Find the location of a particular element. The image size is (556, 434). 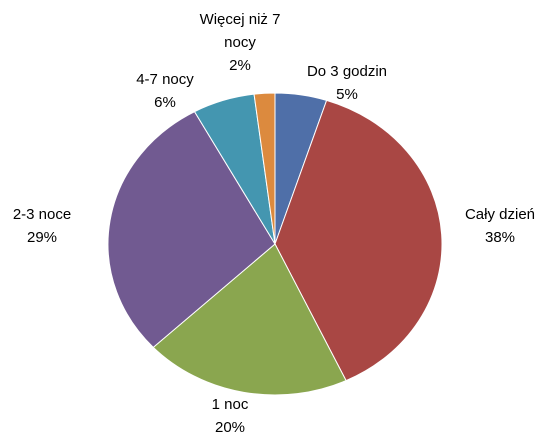

slice-label: 1 noc 20% is located at coordinates (230, 413).